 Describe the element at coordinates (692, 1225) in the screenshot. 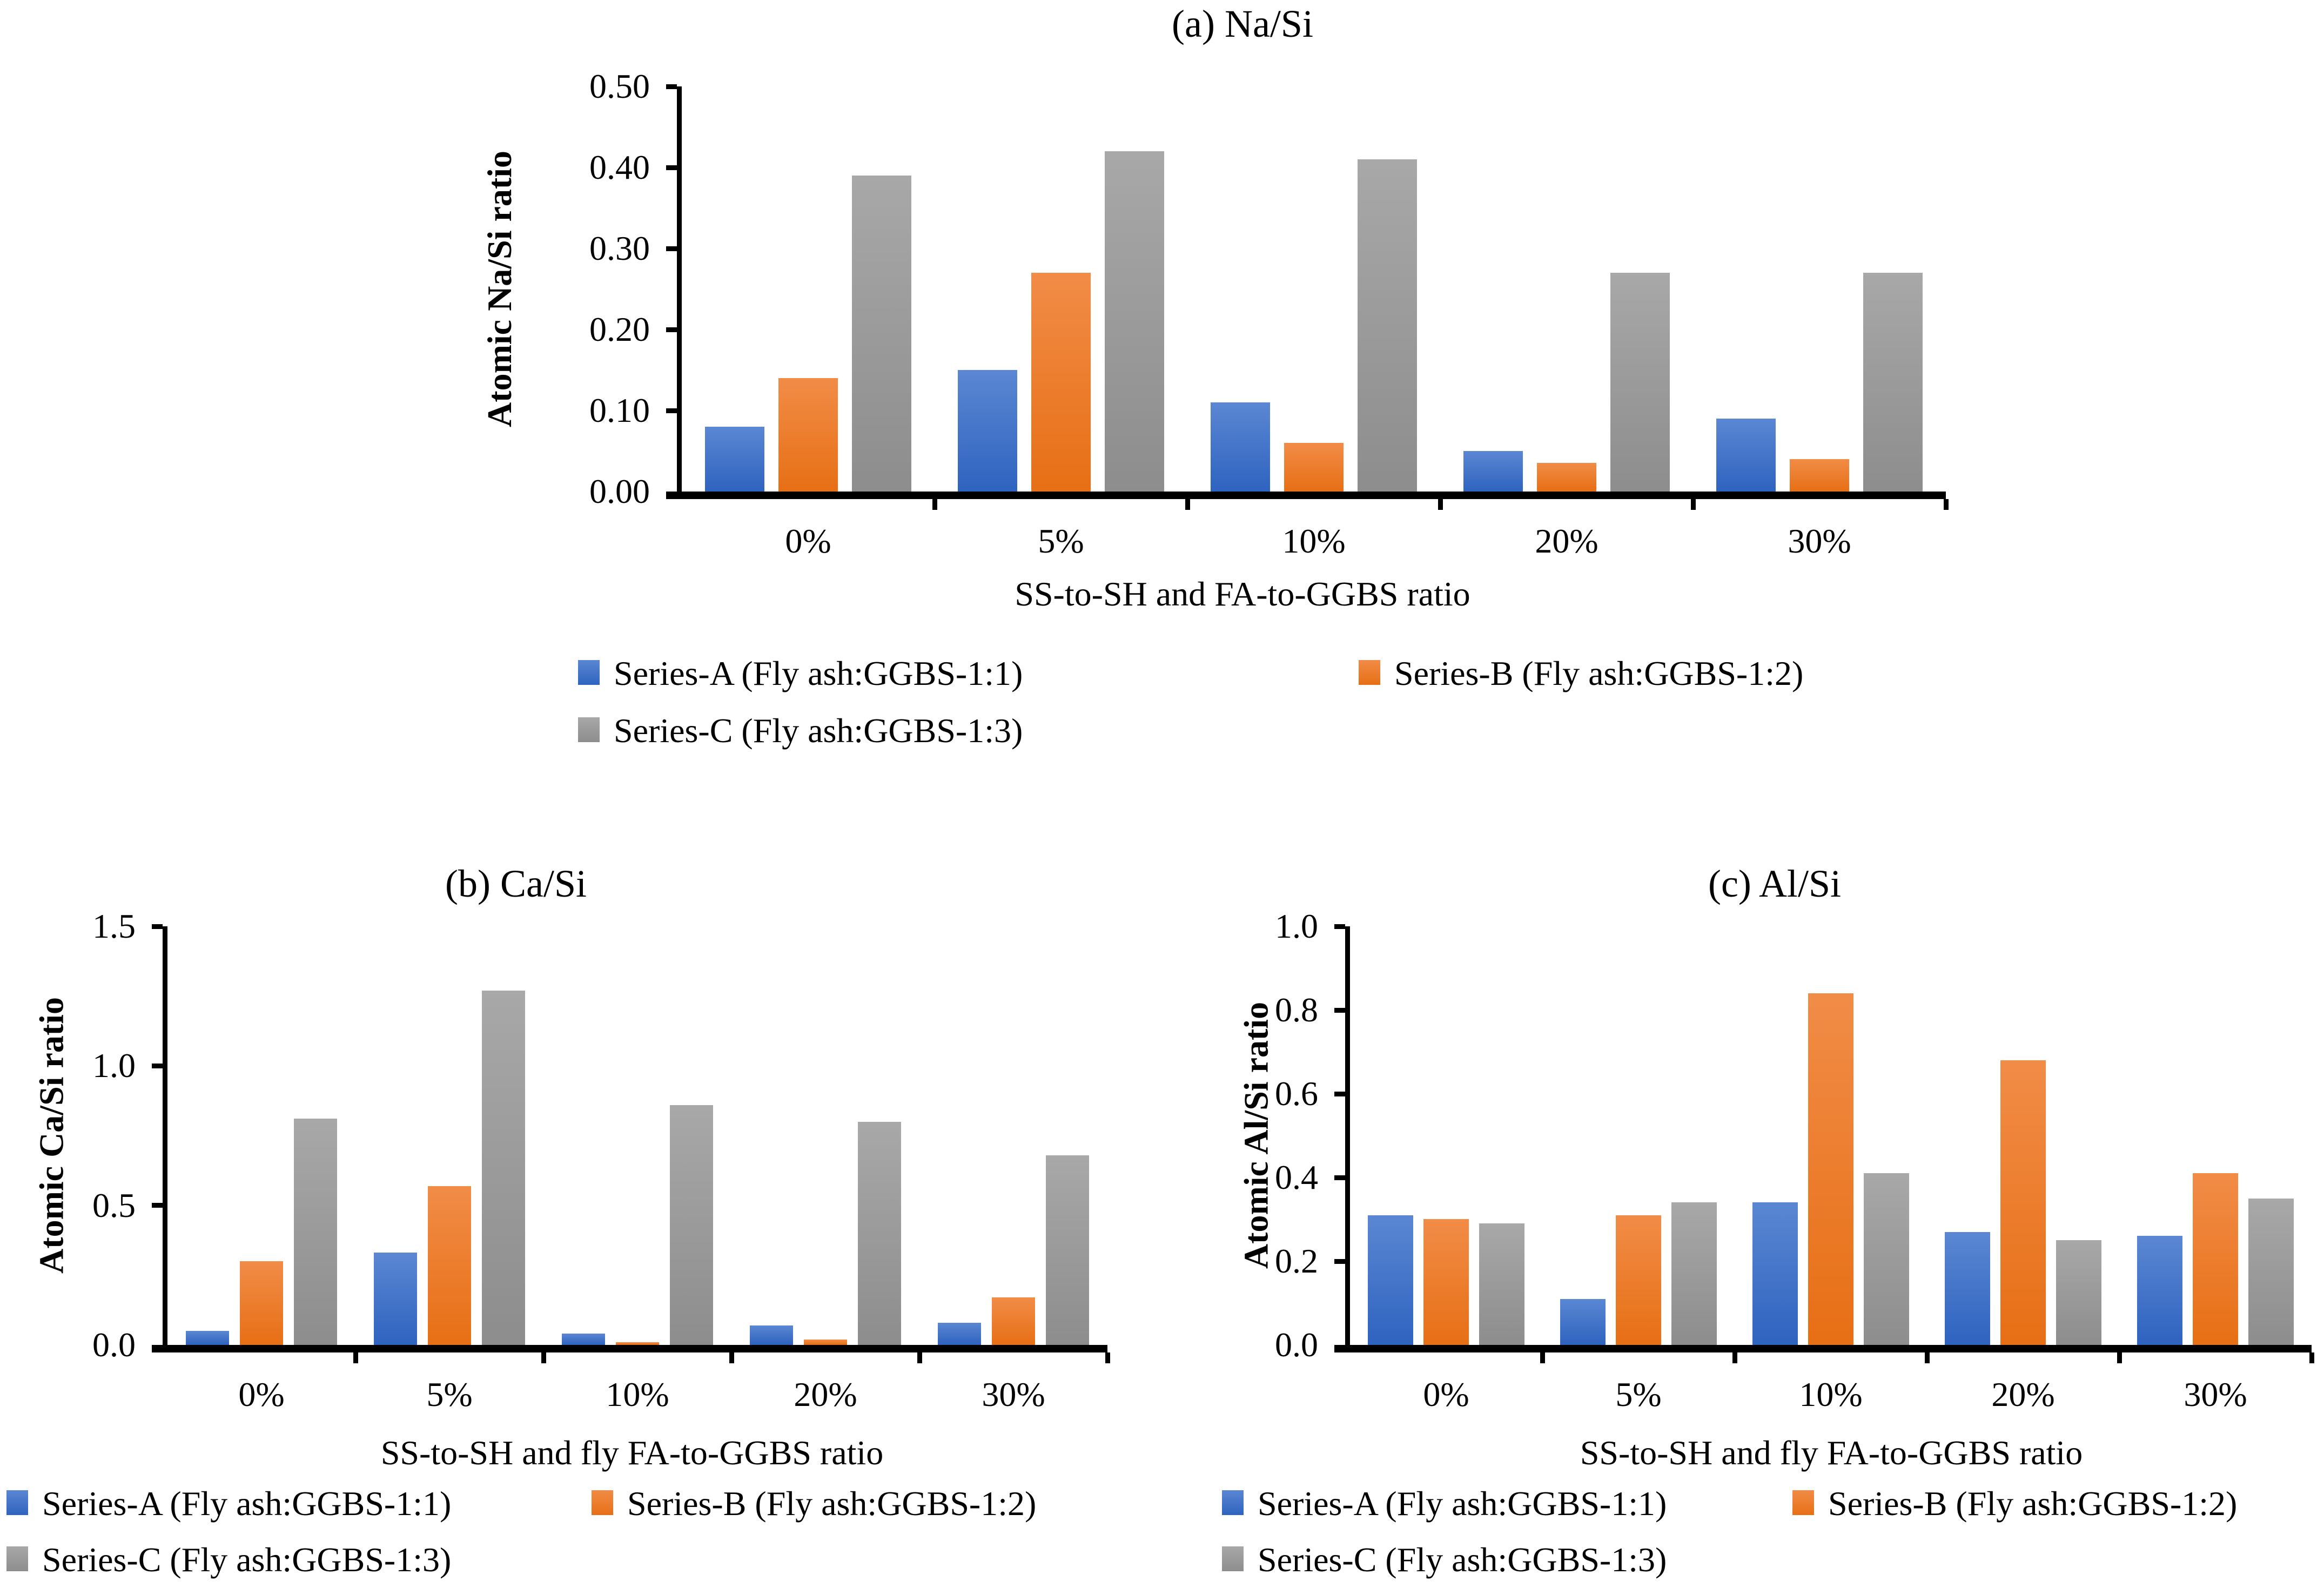

I see `bar-b-10%-series_c` at that location.